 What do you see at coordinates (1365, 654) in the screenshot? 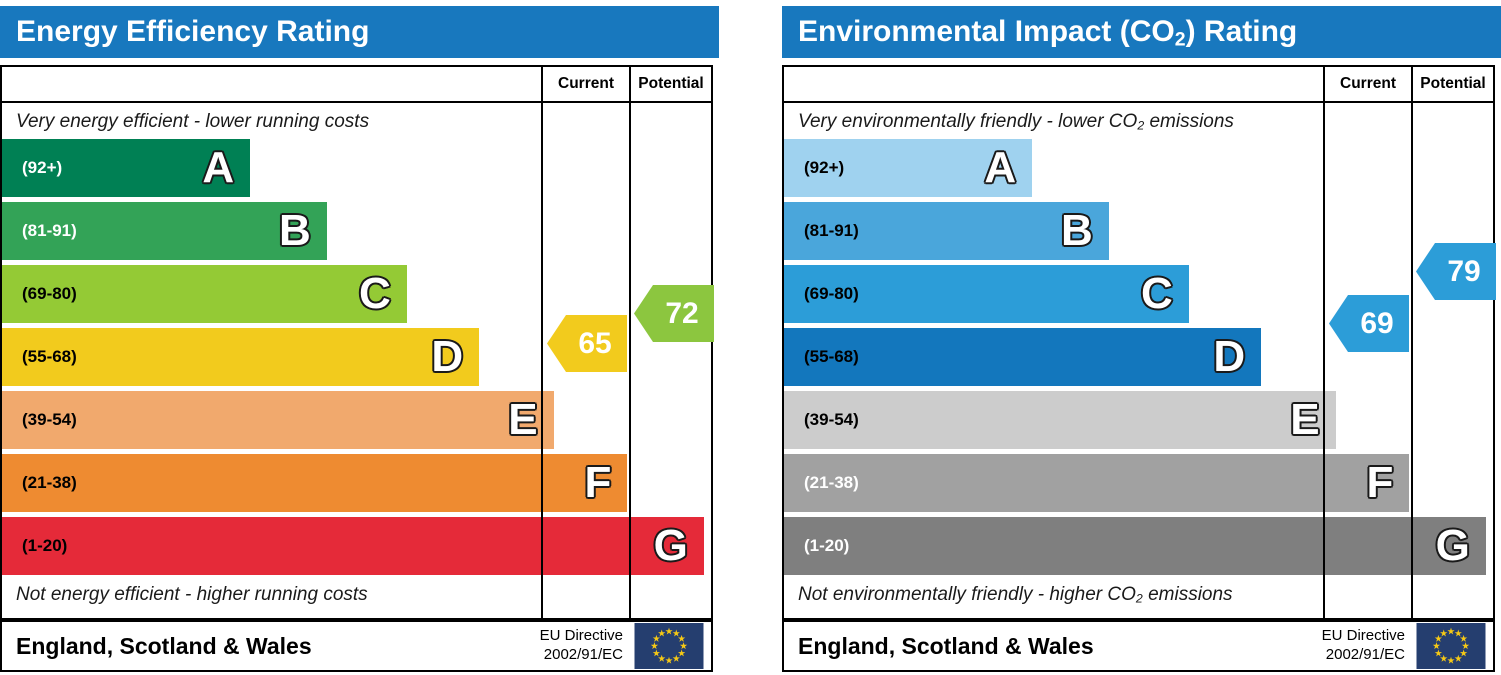
I see `eu-directive-line2: 2002/91/EC` at bounding box center [1365, 654].